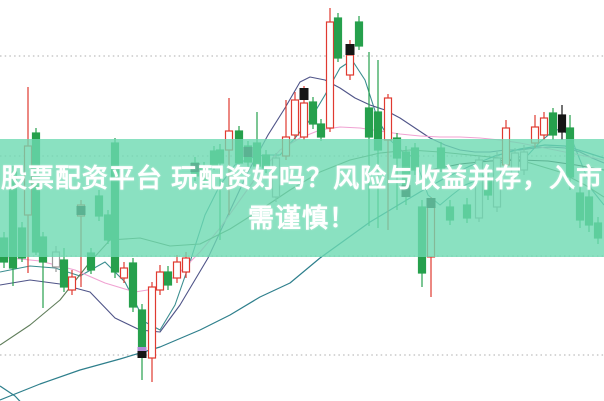 The image size is (604, 401). I want to click on ma-long2-teal-line, so click(10, 393).